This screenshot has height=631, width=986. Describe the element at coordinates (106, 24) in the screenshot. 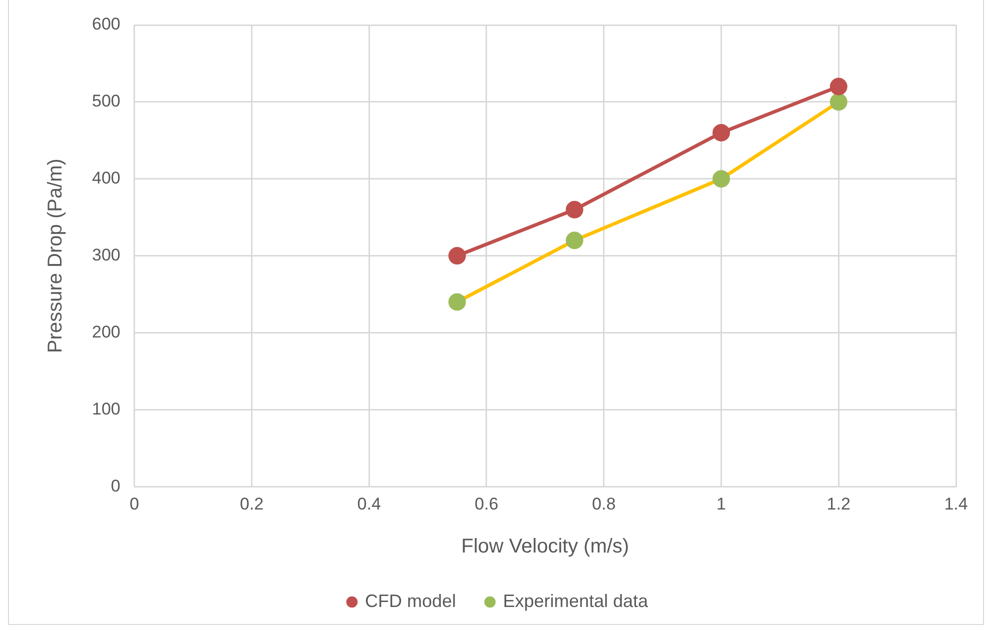

I see `y-tick-label: 600` at that location.